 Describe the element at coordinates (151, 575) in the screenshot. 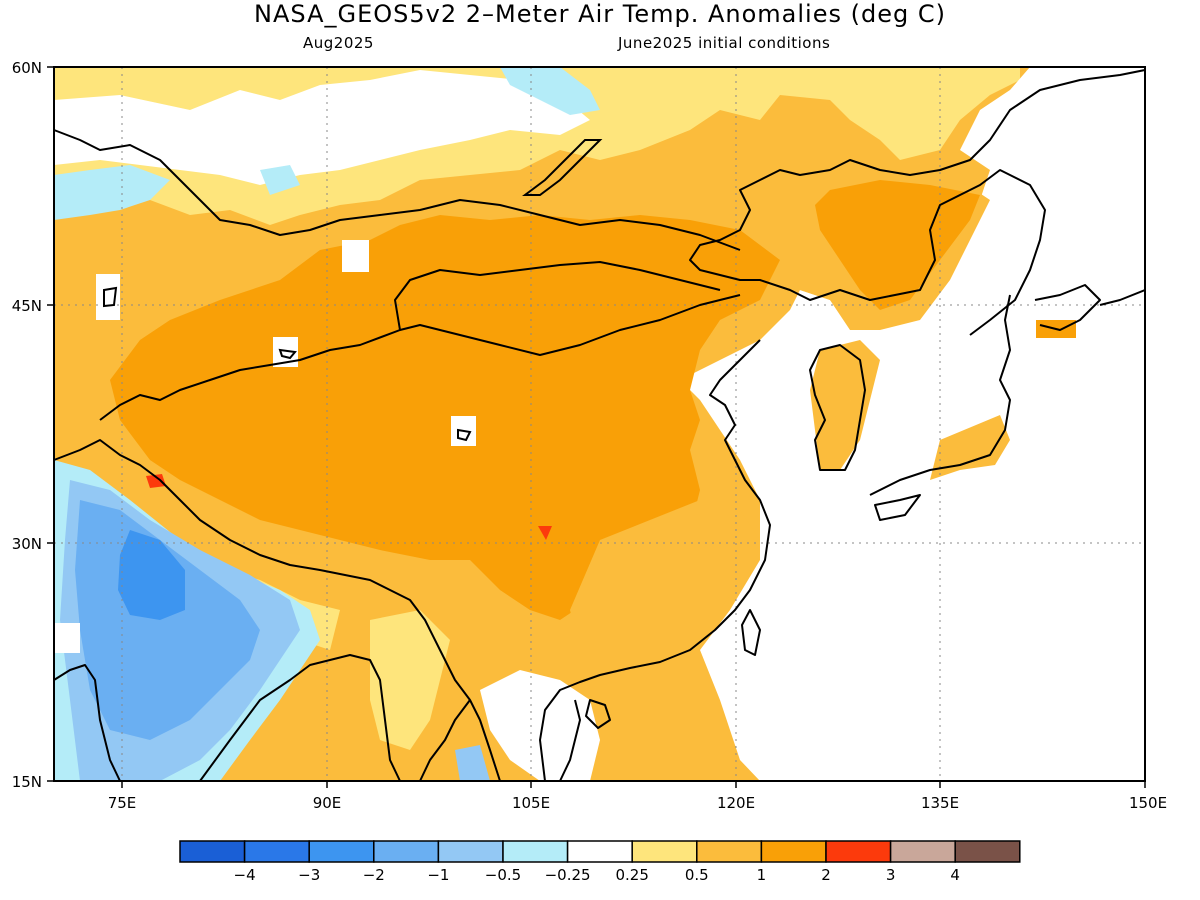

I see `anomaly-dark-blue-india` at that location.